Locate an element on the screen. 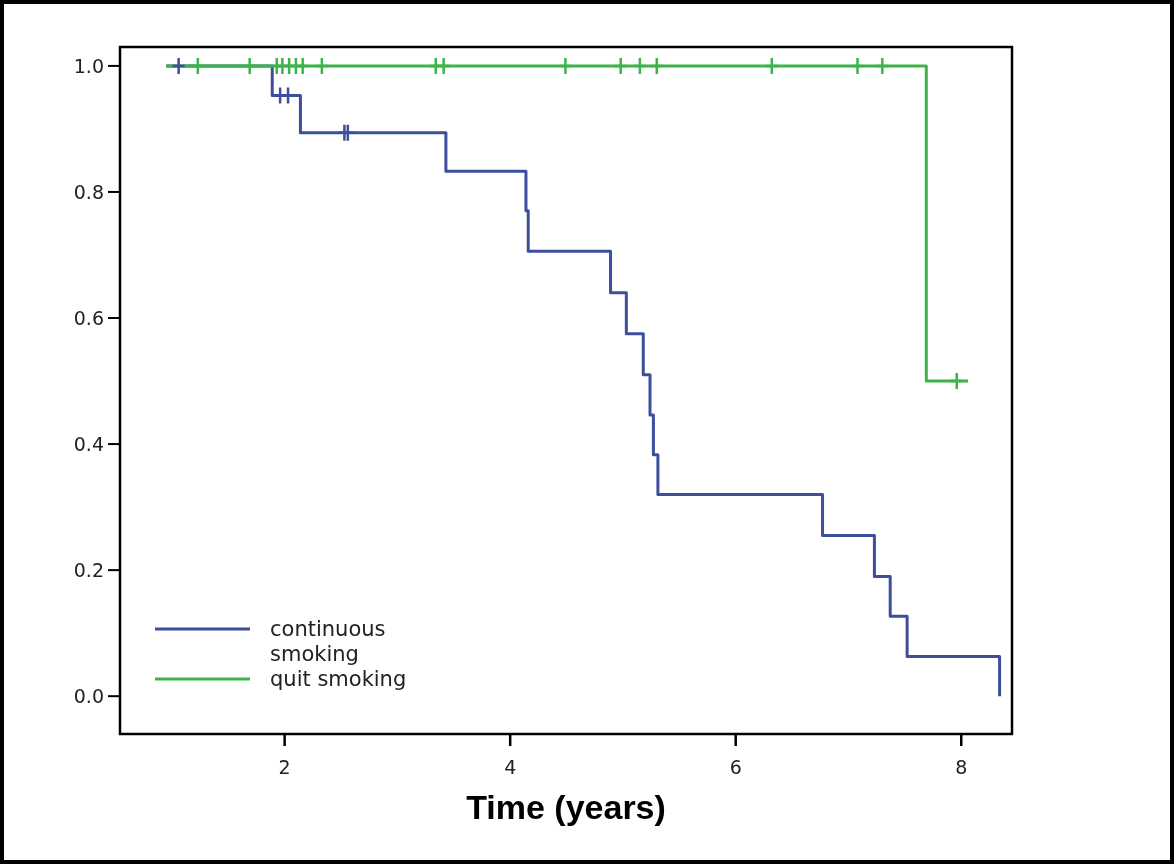 The width and height of the screenshot is (1174, 864). x-tick-label: 6 is located at coordinates (735, 767).